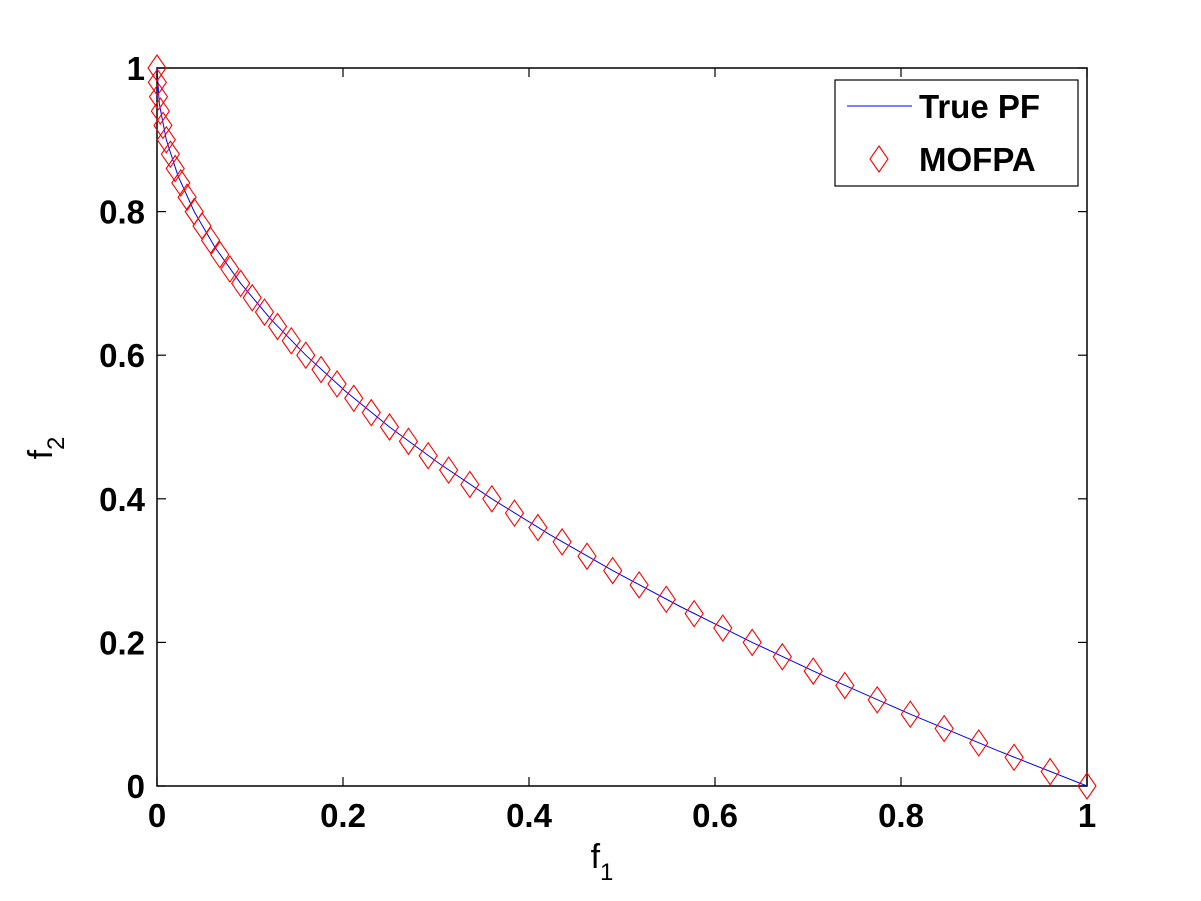 The height and width of the screenshot is (901, 1201). I want to click on x-tick-label: 0.4, so click(529, 815).